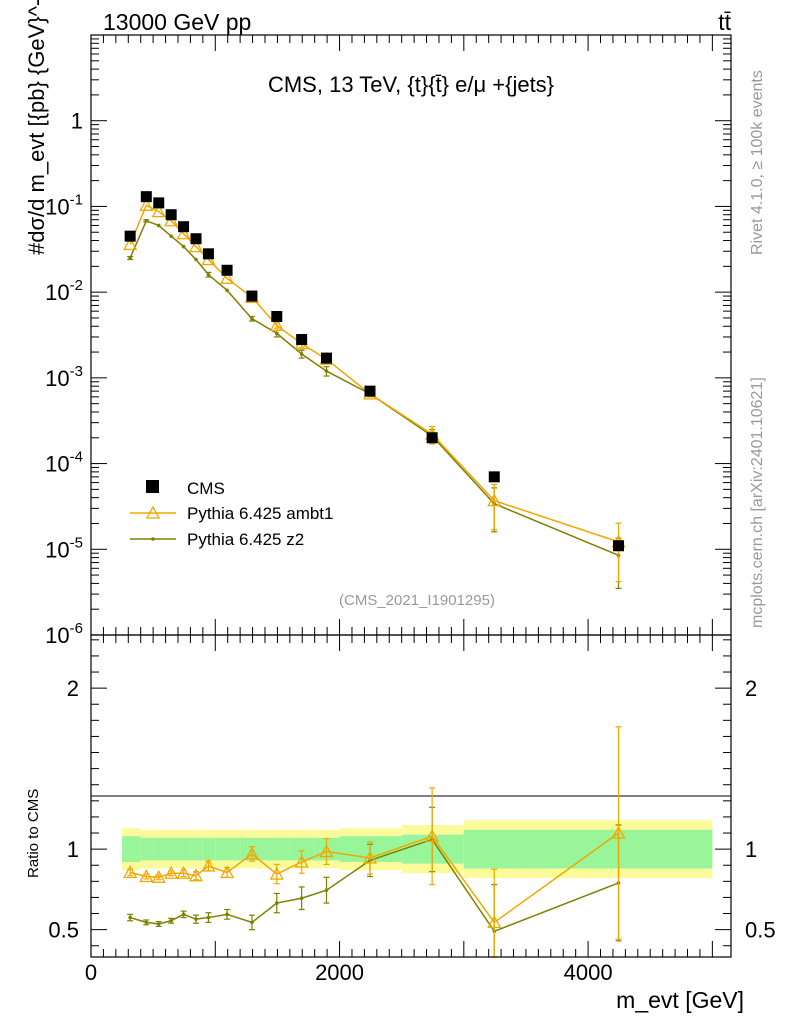 Image resolution: width=786 pixels, height=1024 pixels. I want to click on process-label: tt̄, so click(724, 22).